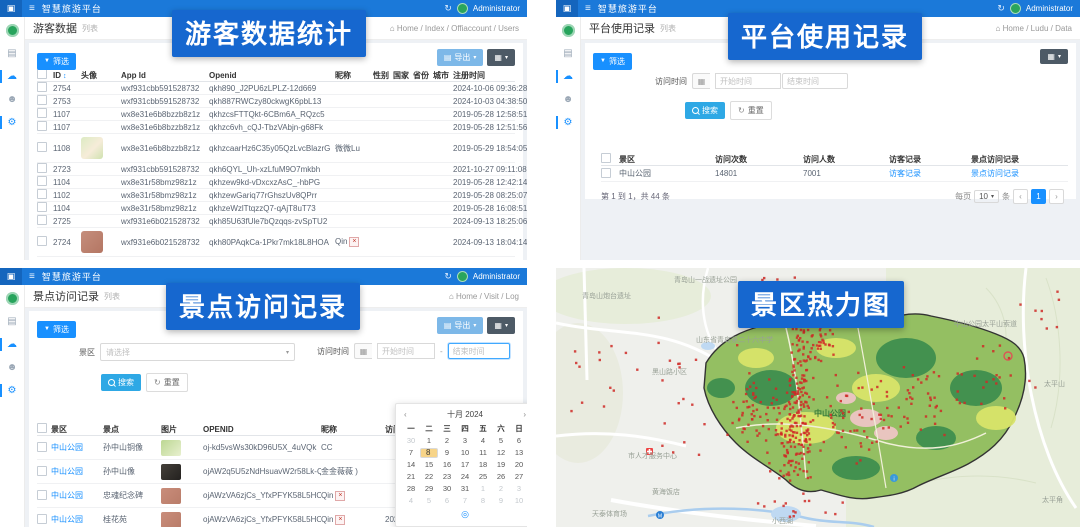 The width and height of the screenshot is (1080, 527). What do you see at coordinates (465, 500) in the screenshot?
I see `calendar-day: 7` at bounding box center [465, 500].